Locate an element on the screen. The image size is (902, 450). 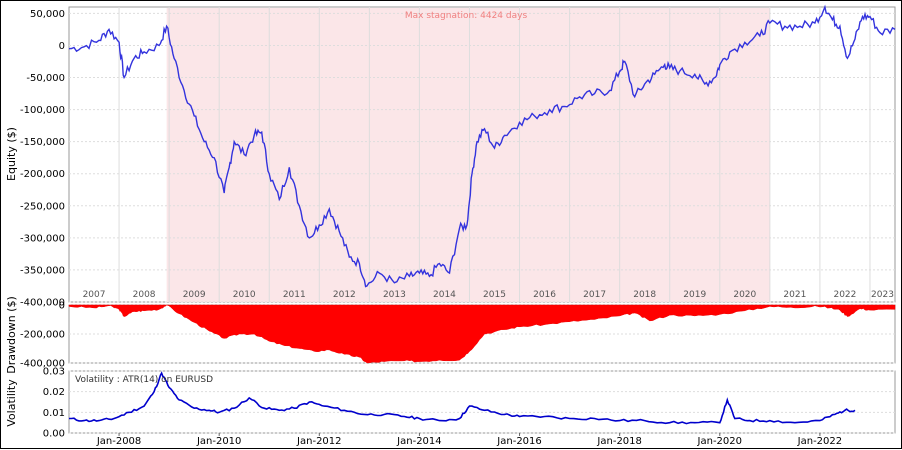
equity-y-axis-label: Equity ($) is located at coordinates (11, 154).